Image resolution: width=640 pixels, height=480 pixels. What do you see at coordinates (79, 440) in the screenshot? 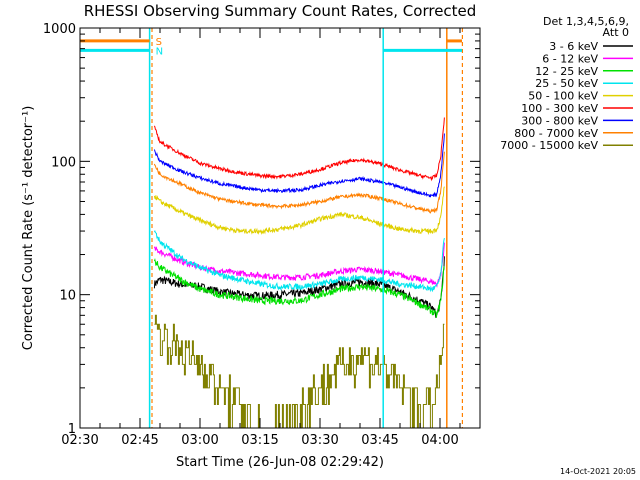
I see `x-tick-label: 02:30` at bounding box center [79, 440].